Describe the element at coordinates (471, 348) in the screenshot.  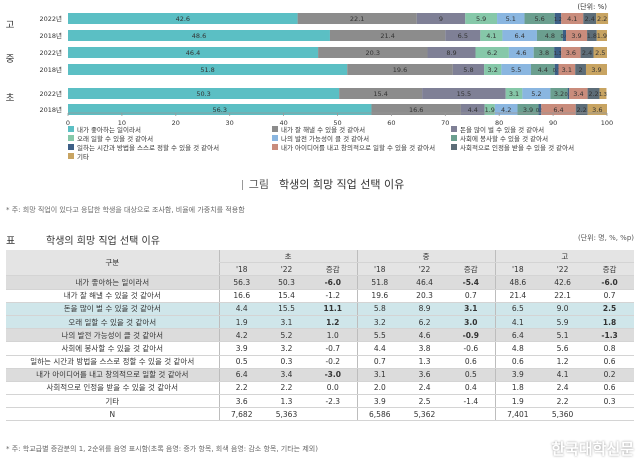
I see `table-cell: -0.6` at that location.